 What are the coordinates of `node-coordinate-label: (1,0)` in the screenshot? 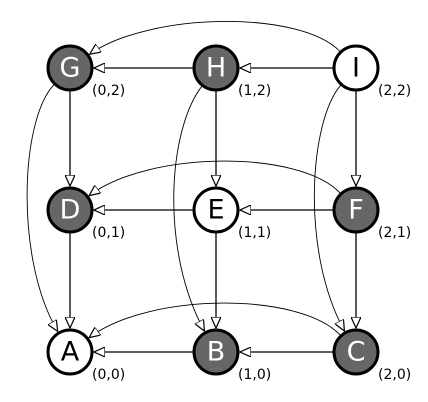 It's located at (254, 375).